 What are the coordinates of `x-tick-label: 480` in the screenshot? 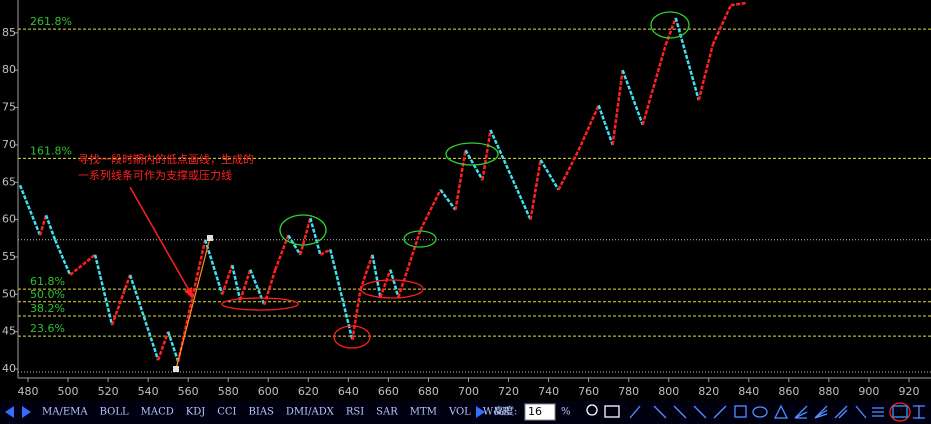 It's located at (28, 391).